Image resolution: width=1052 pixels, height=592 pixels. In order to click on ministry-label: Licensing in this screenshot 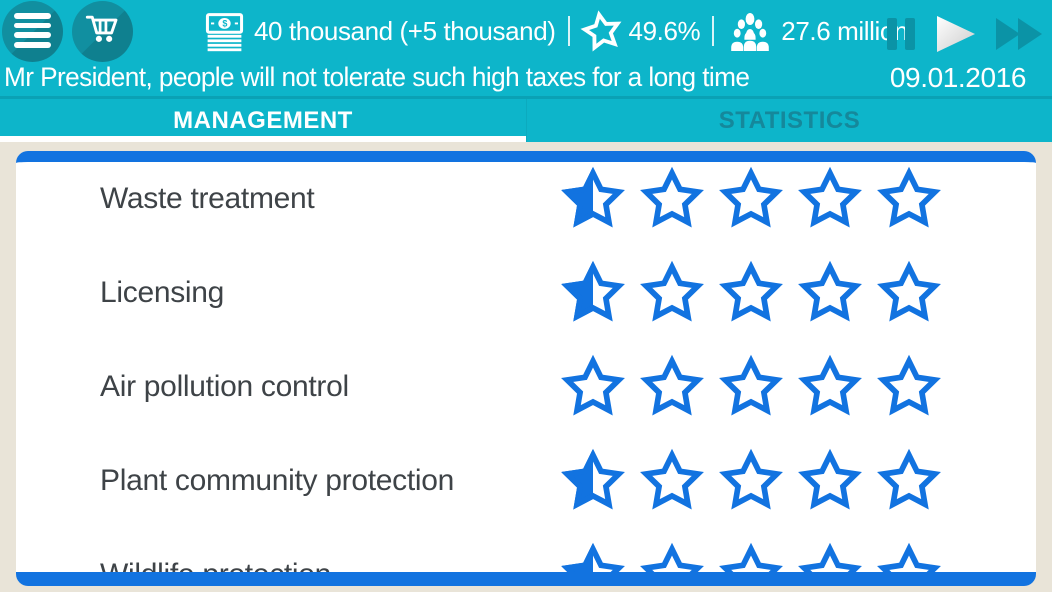, I will do `click(162, 292)`.